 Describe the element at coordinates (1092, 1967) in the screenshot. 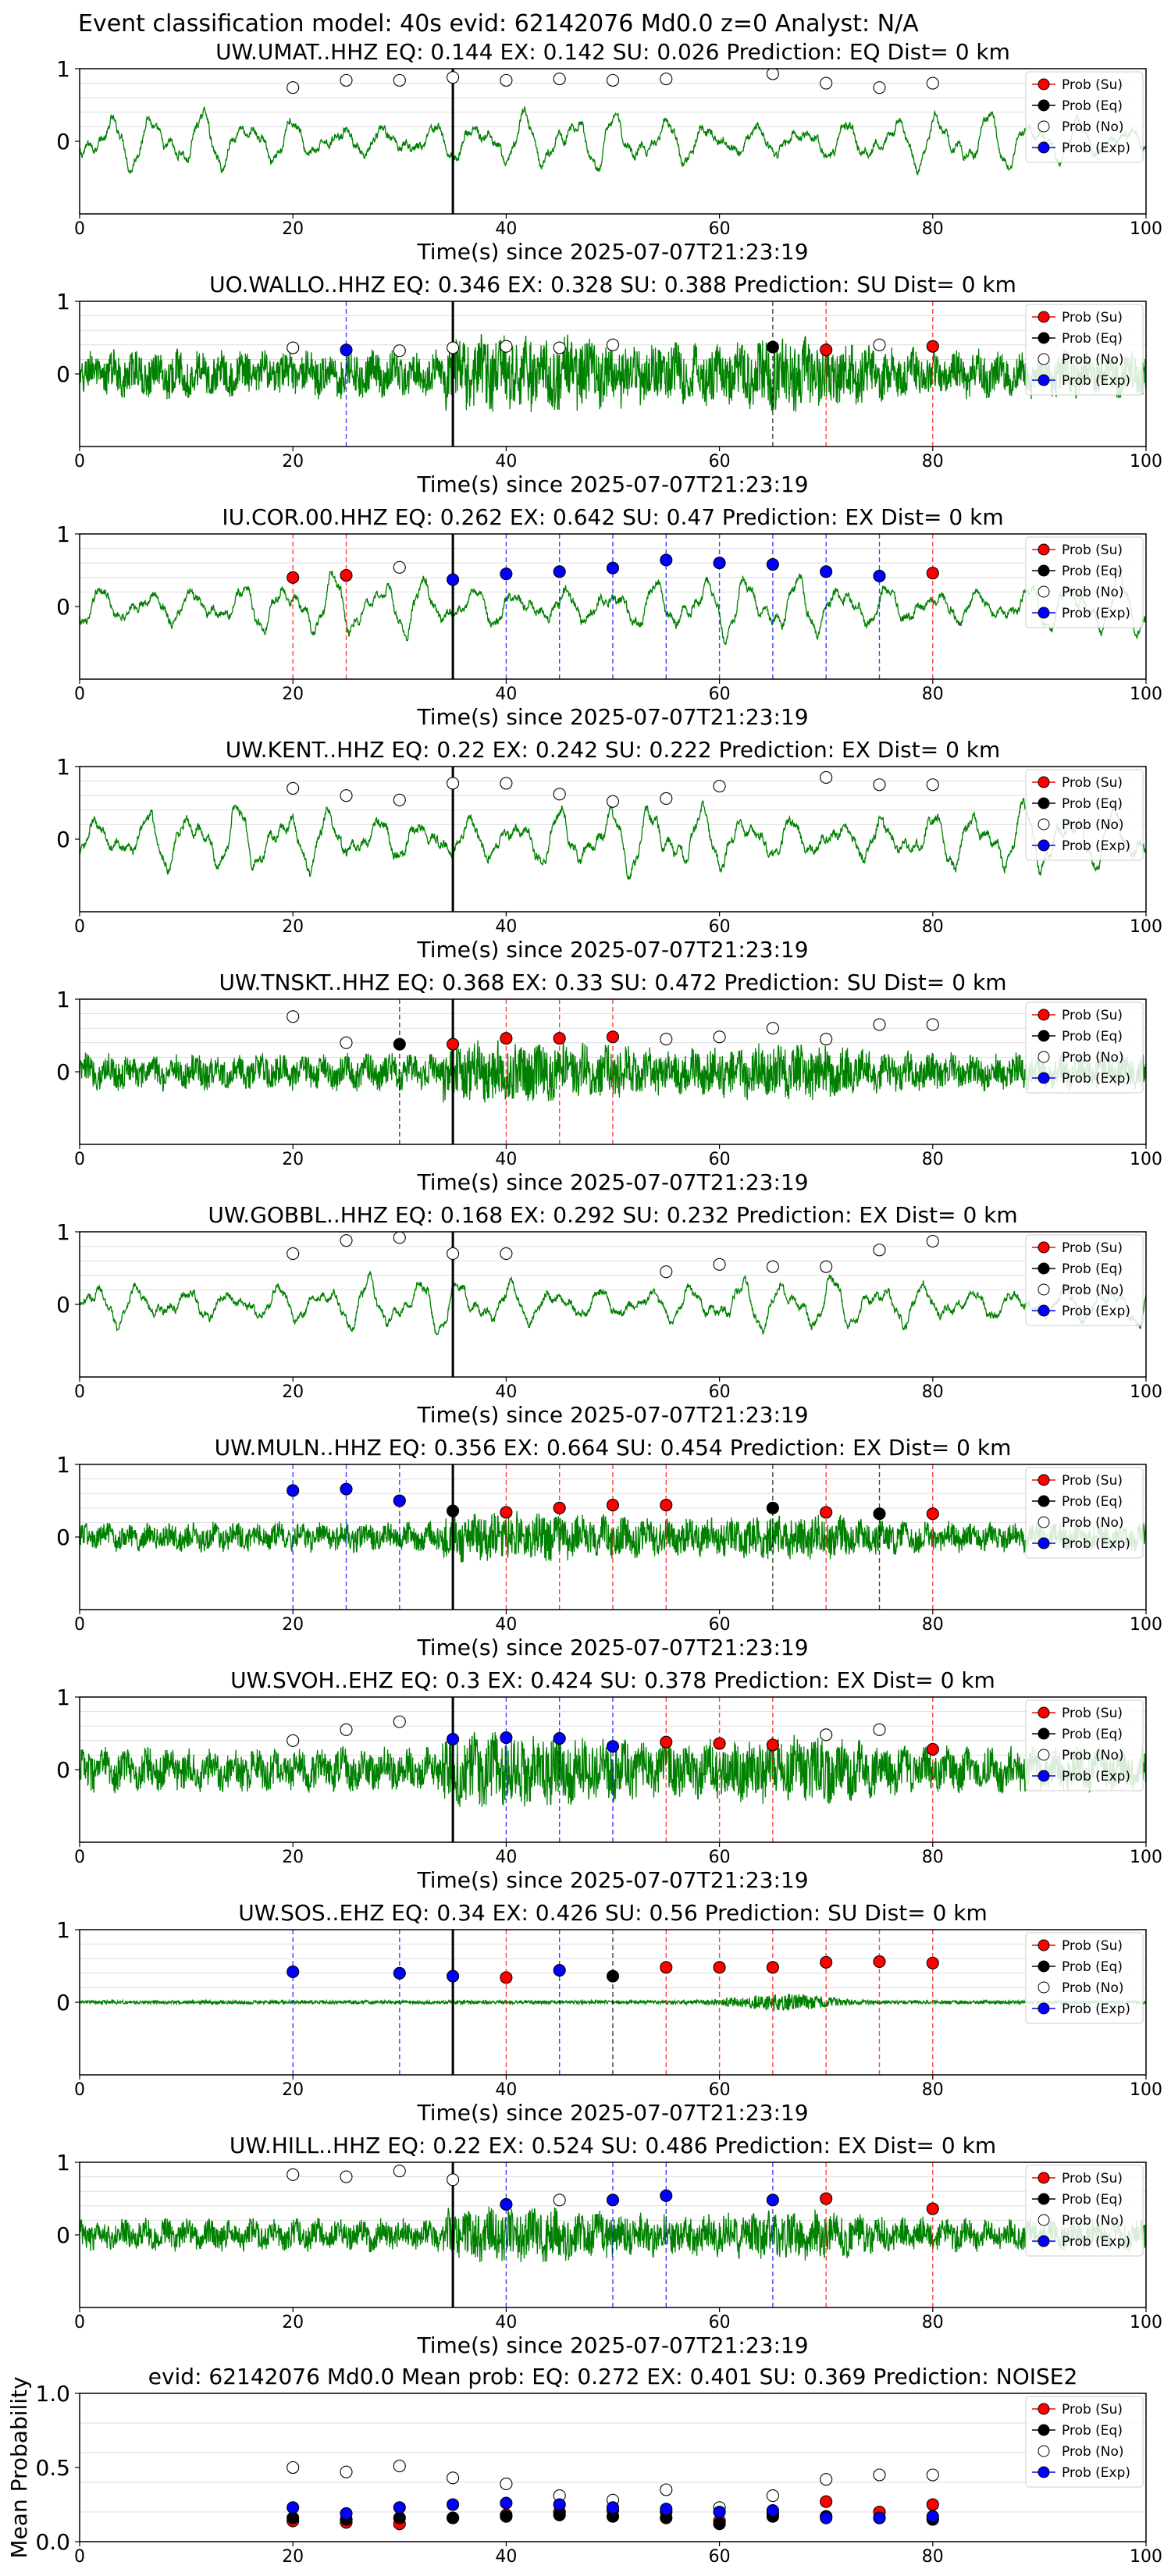

I see `legend-label: Prob (Eq)` at that location.